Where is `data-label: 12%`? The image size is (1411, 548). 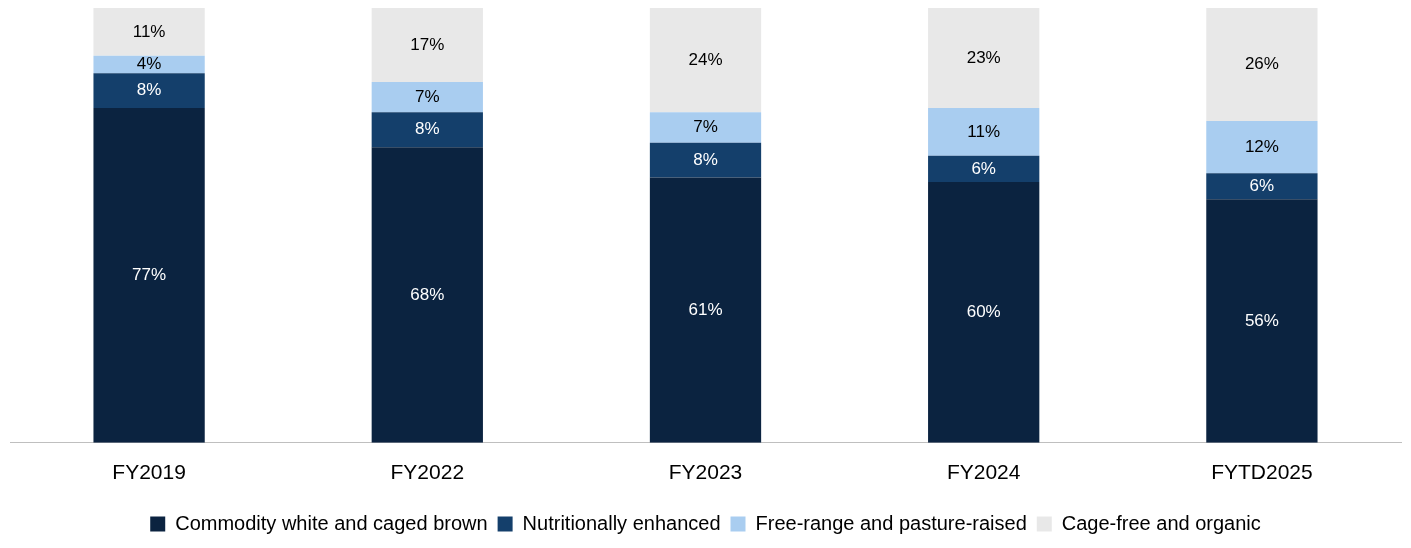
data-label: 12% is located at coordinates (1261, 146).